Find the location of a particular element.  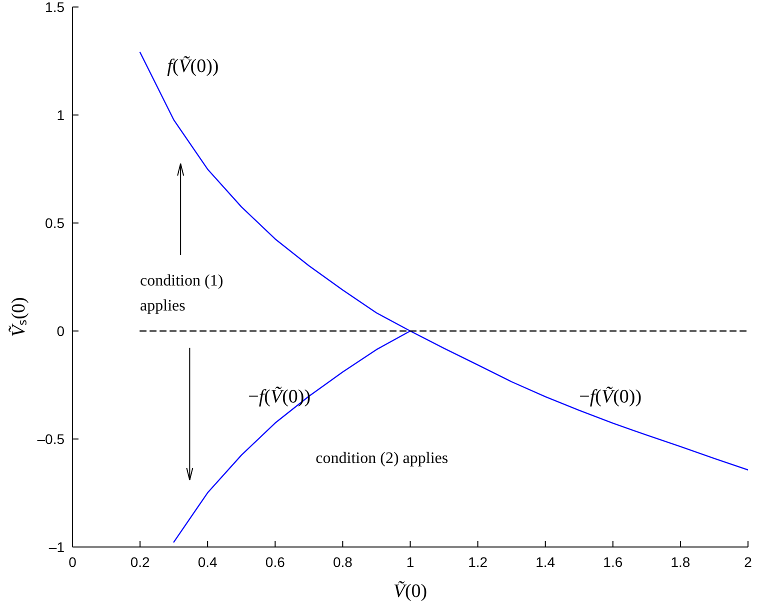

annotation: condition (2) applies is located at coordinates (382, 458).